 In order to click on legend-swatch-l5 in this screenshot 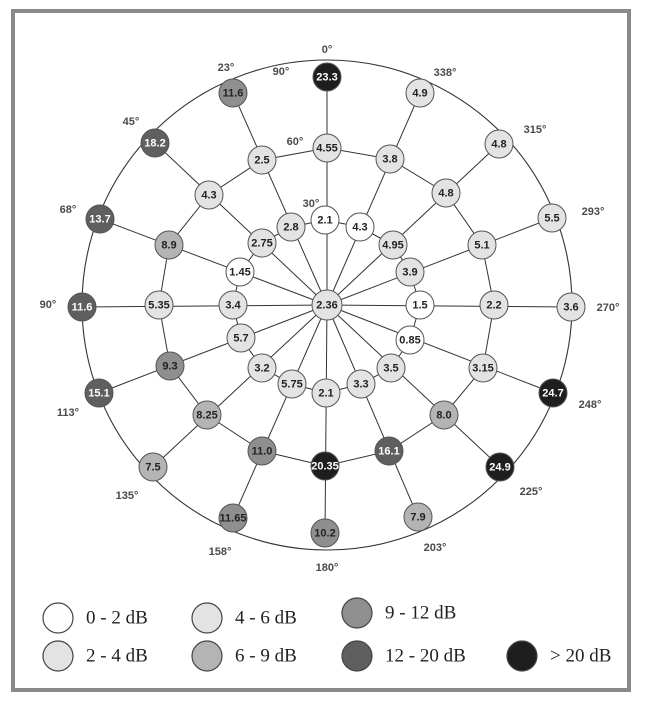, I will do `click(357, 656)`.